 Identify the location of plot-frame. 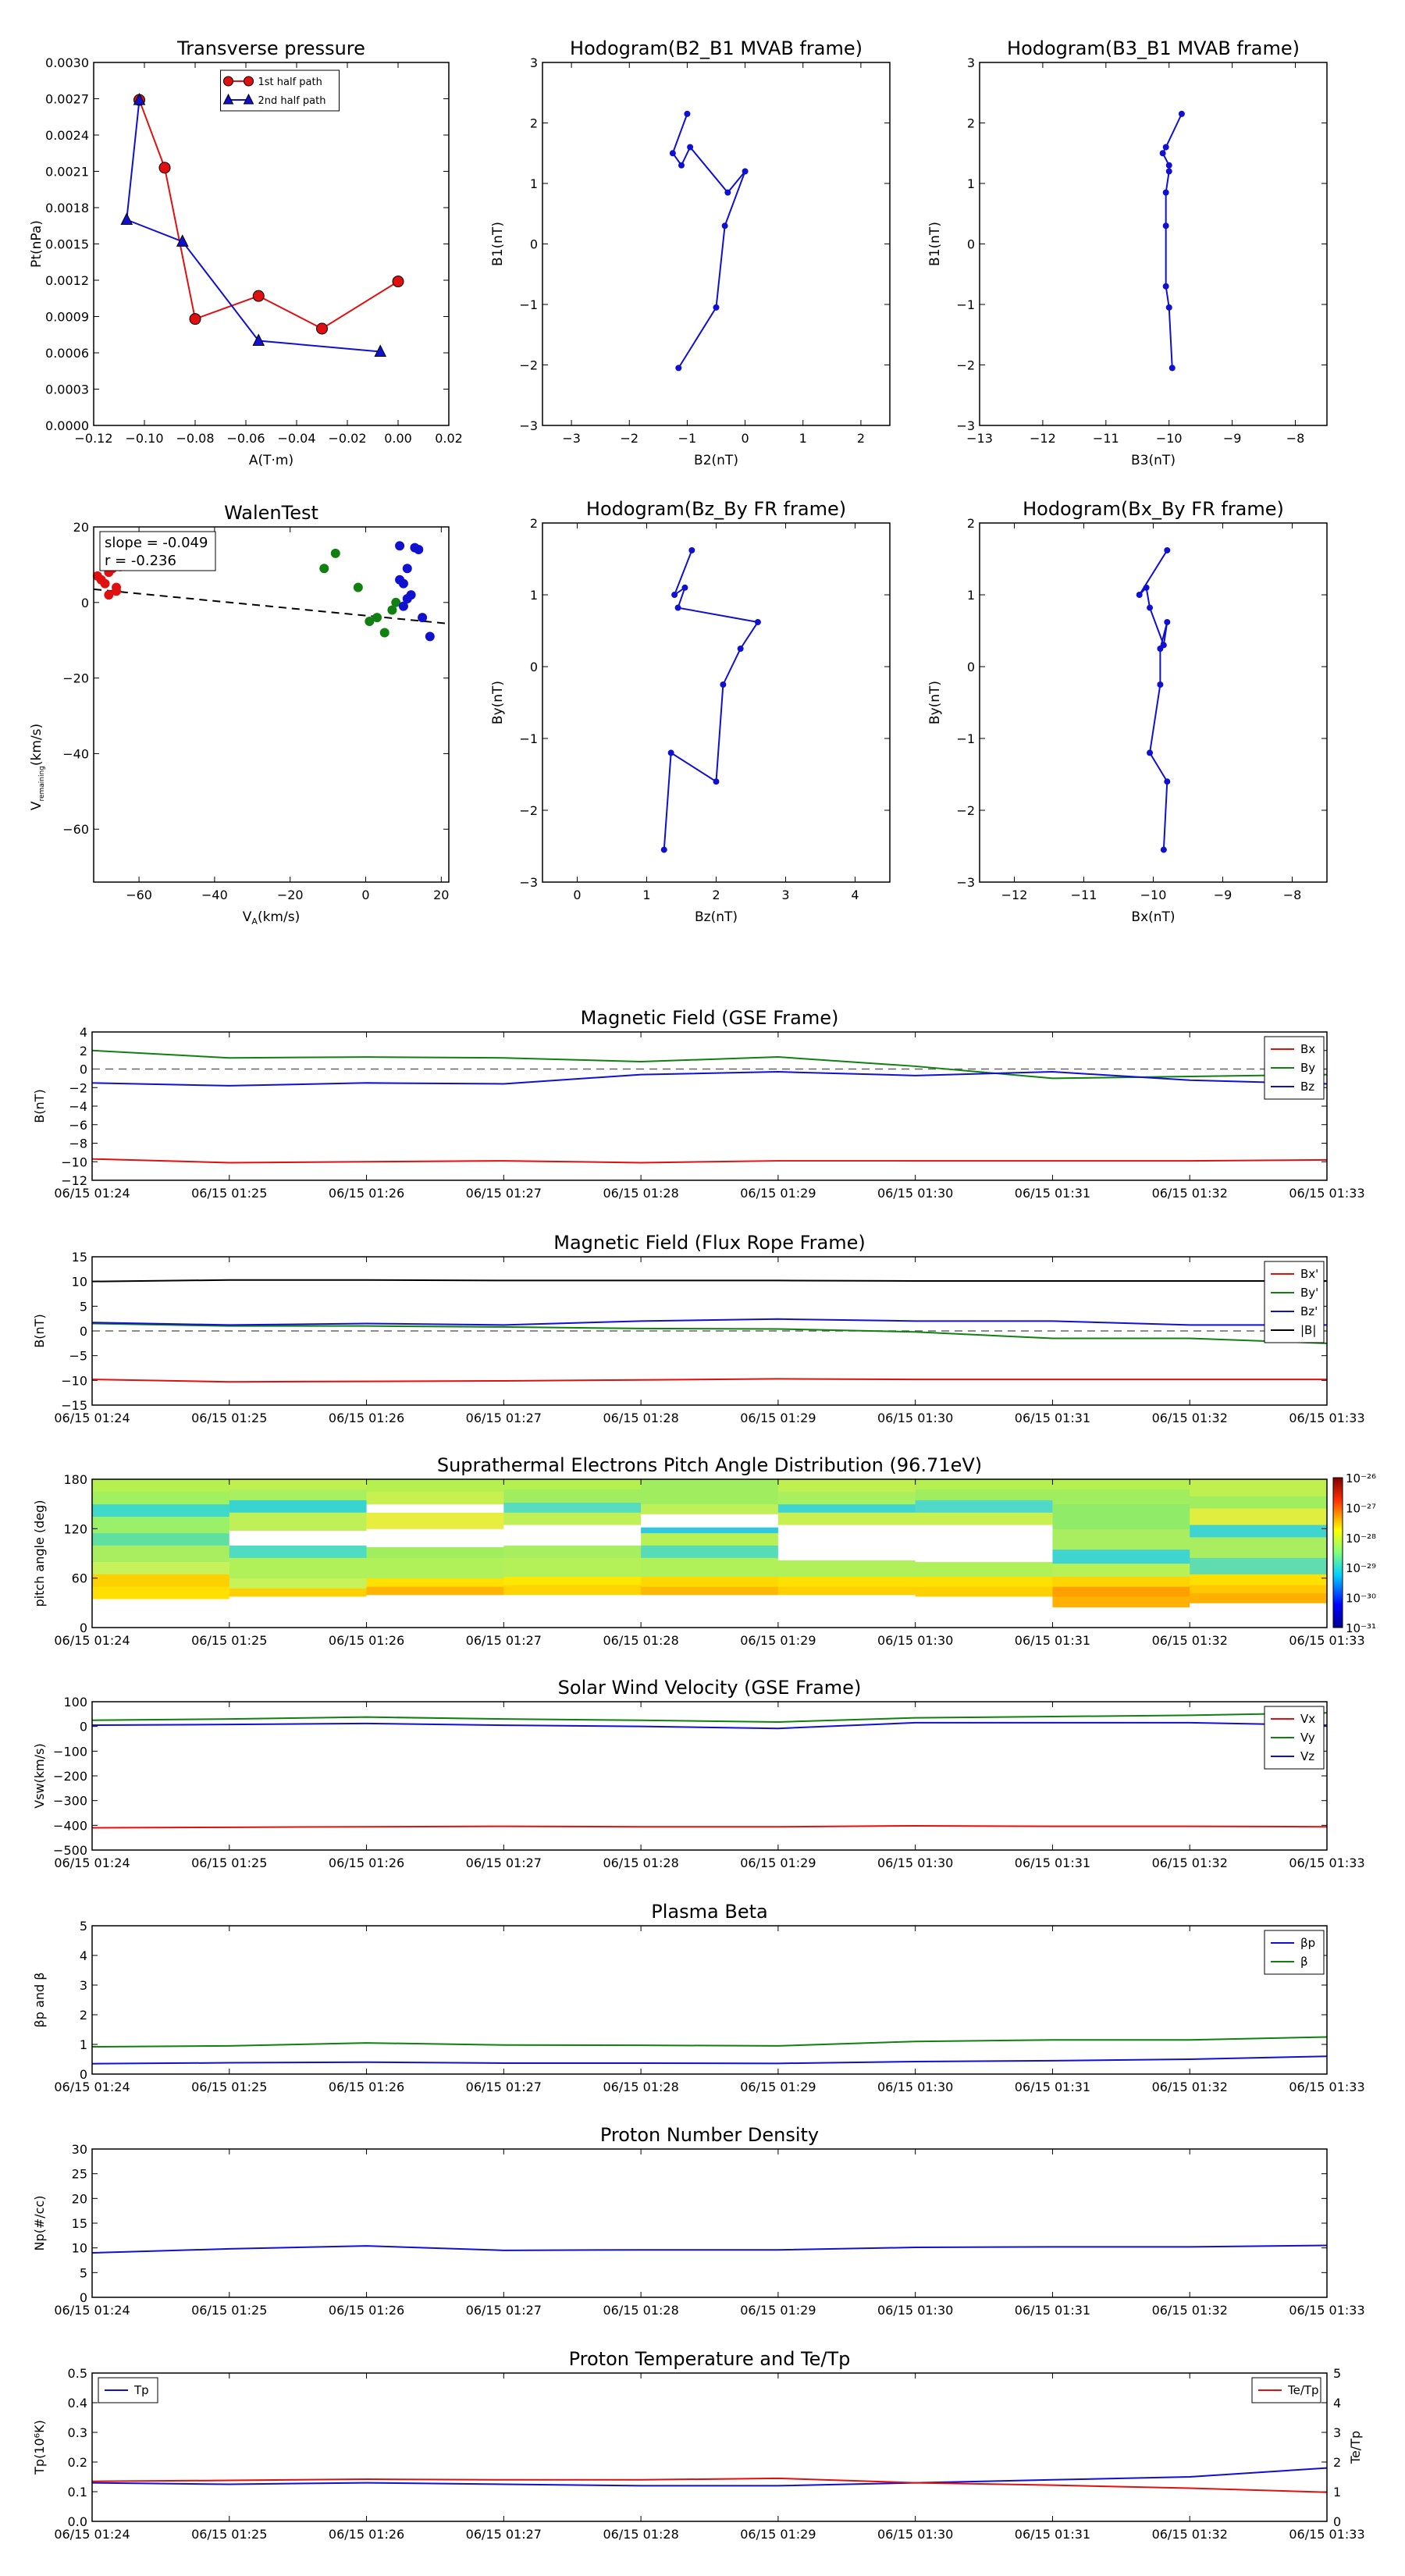
(710, 2447).